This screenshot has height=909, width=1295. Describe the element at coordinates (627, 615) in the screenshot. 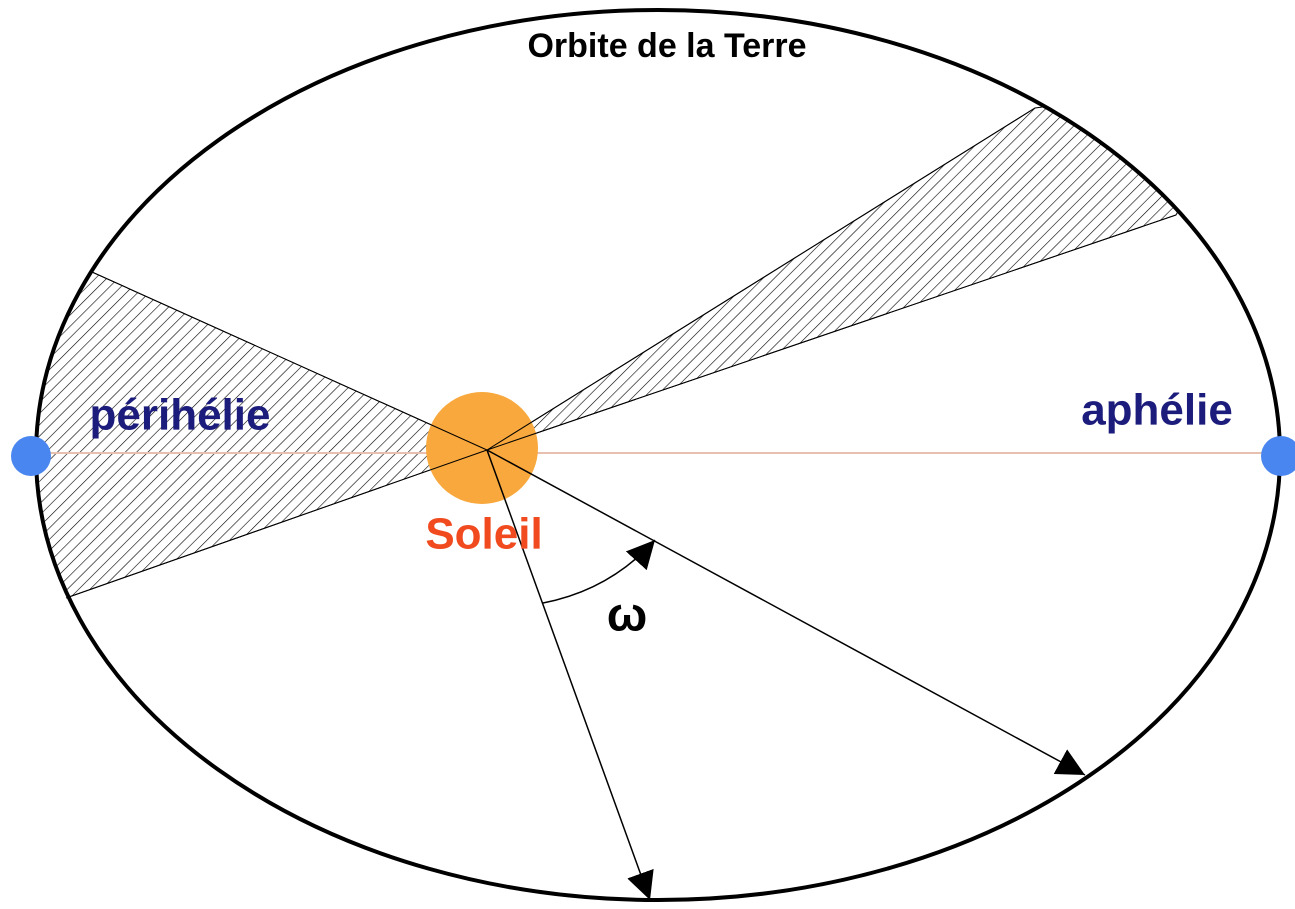

I see `angle-label: ω` at that location.